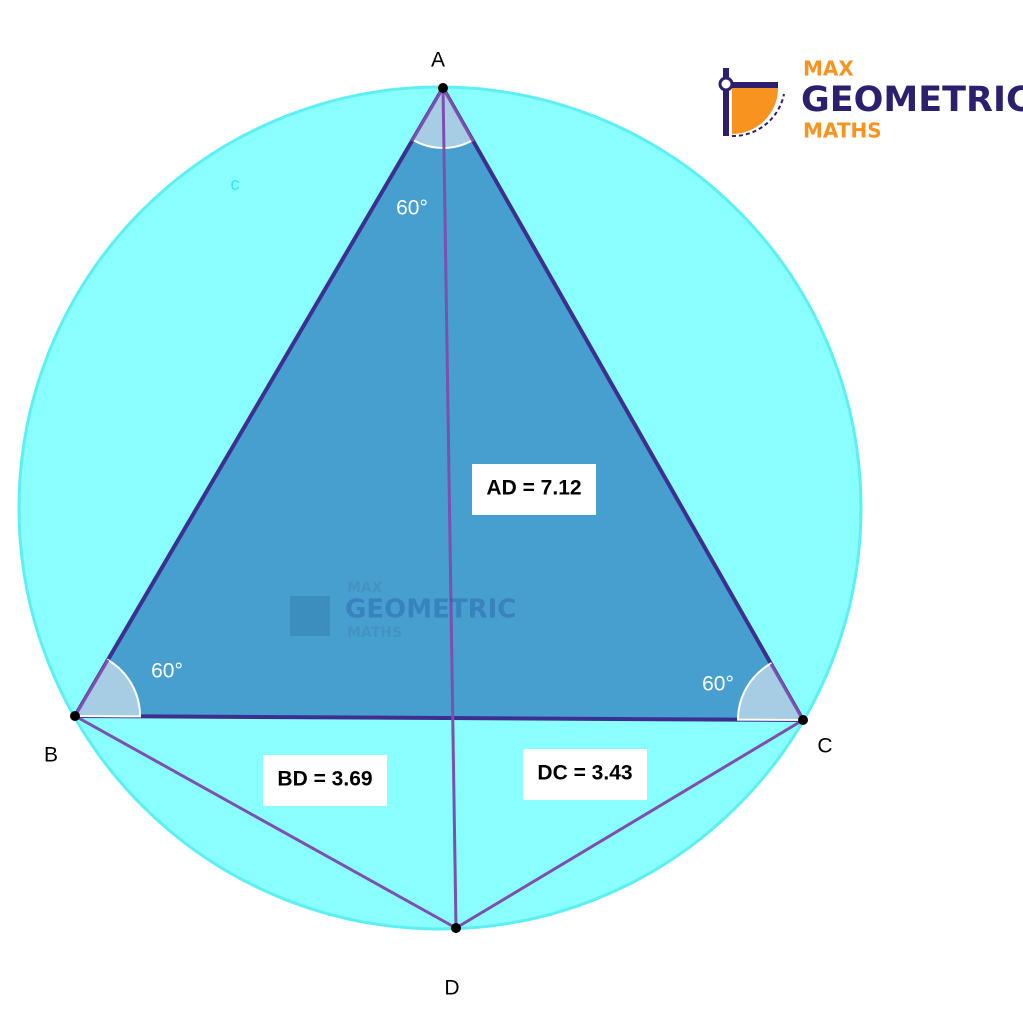 Image resolution: width=1023 pixels, height=1017 pixels. What do you see at coordinates (629, 824) in the screenshot?
I see `segment-dc` at bounding box center [629, 824].